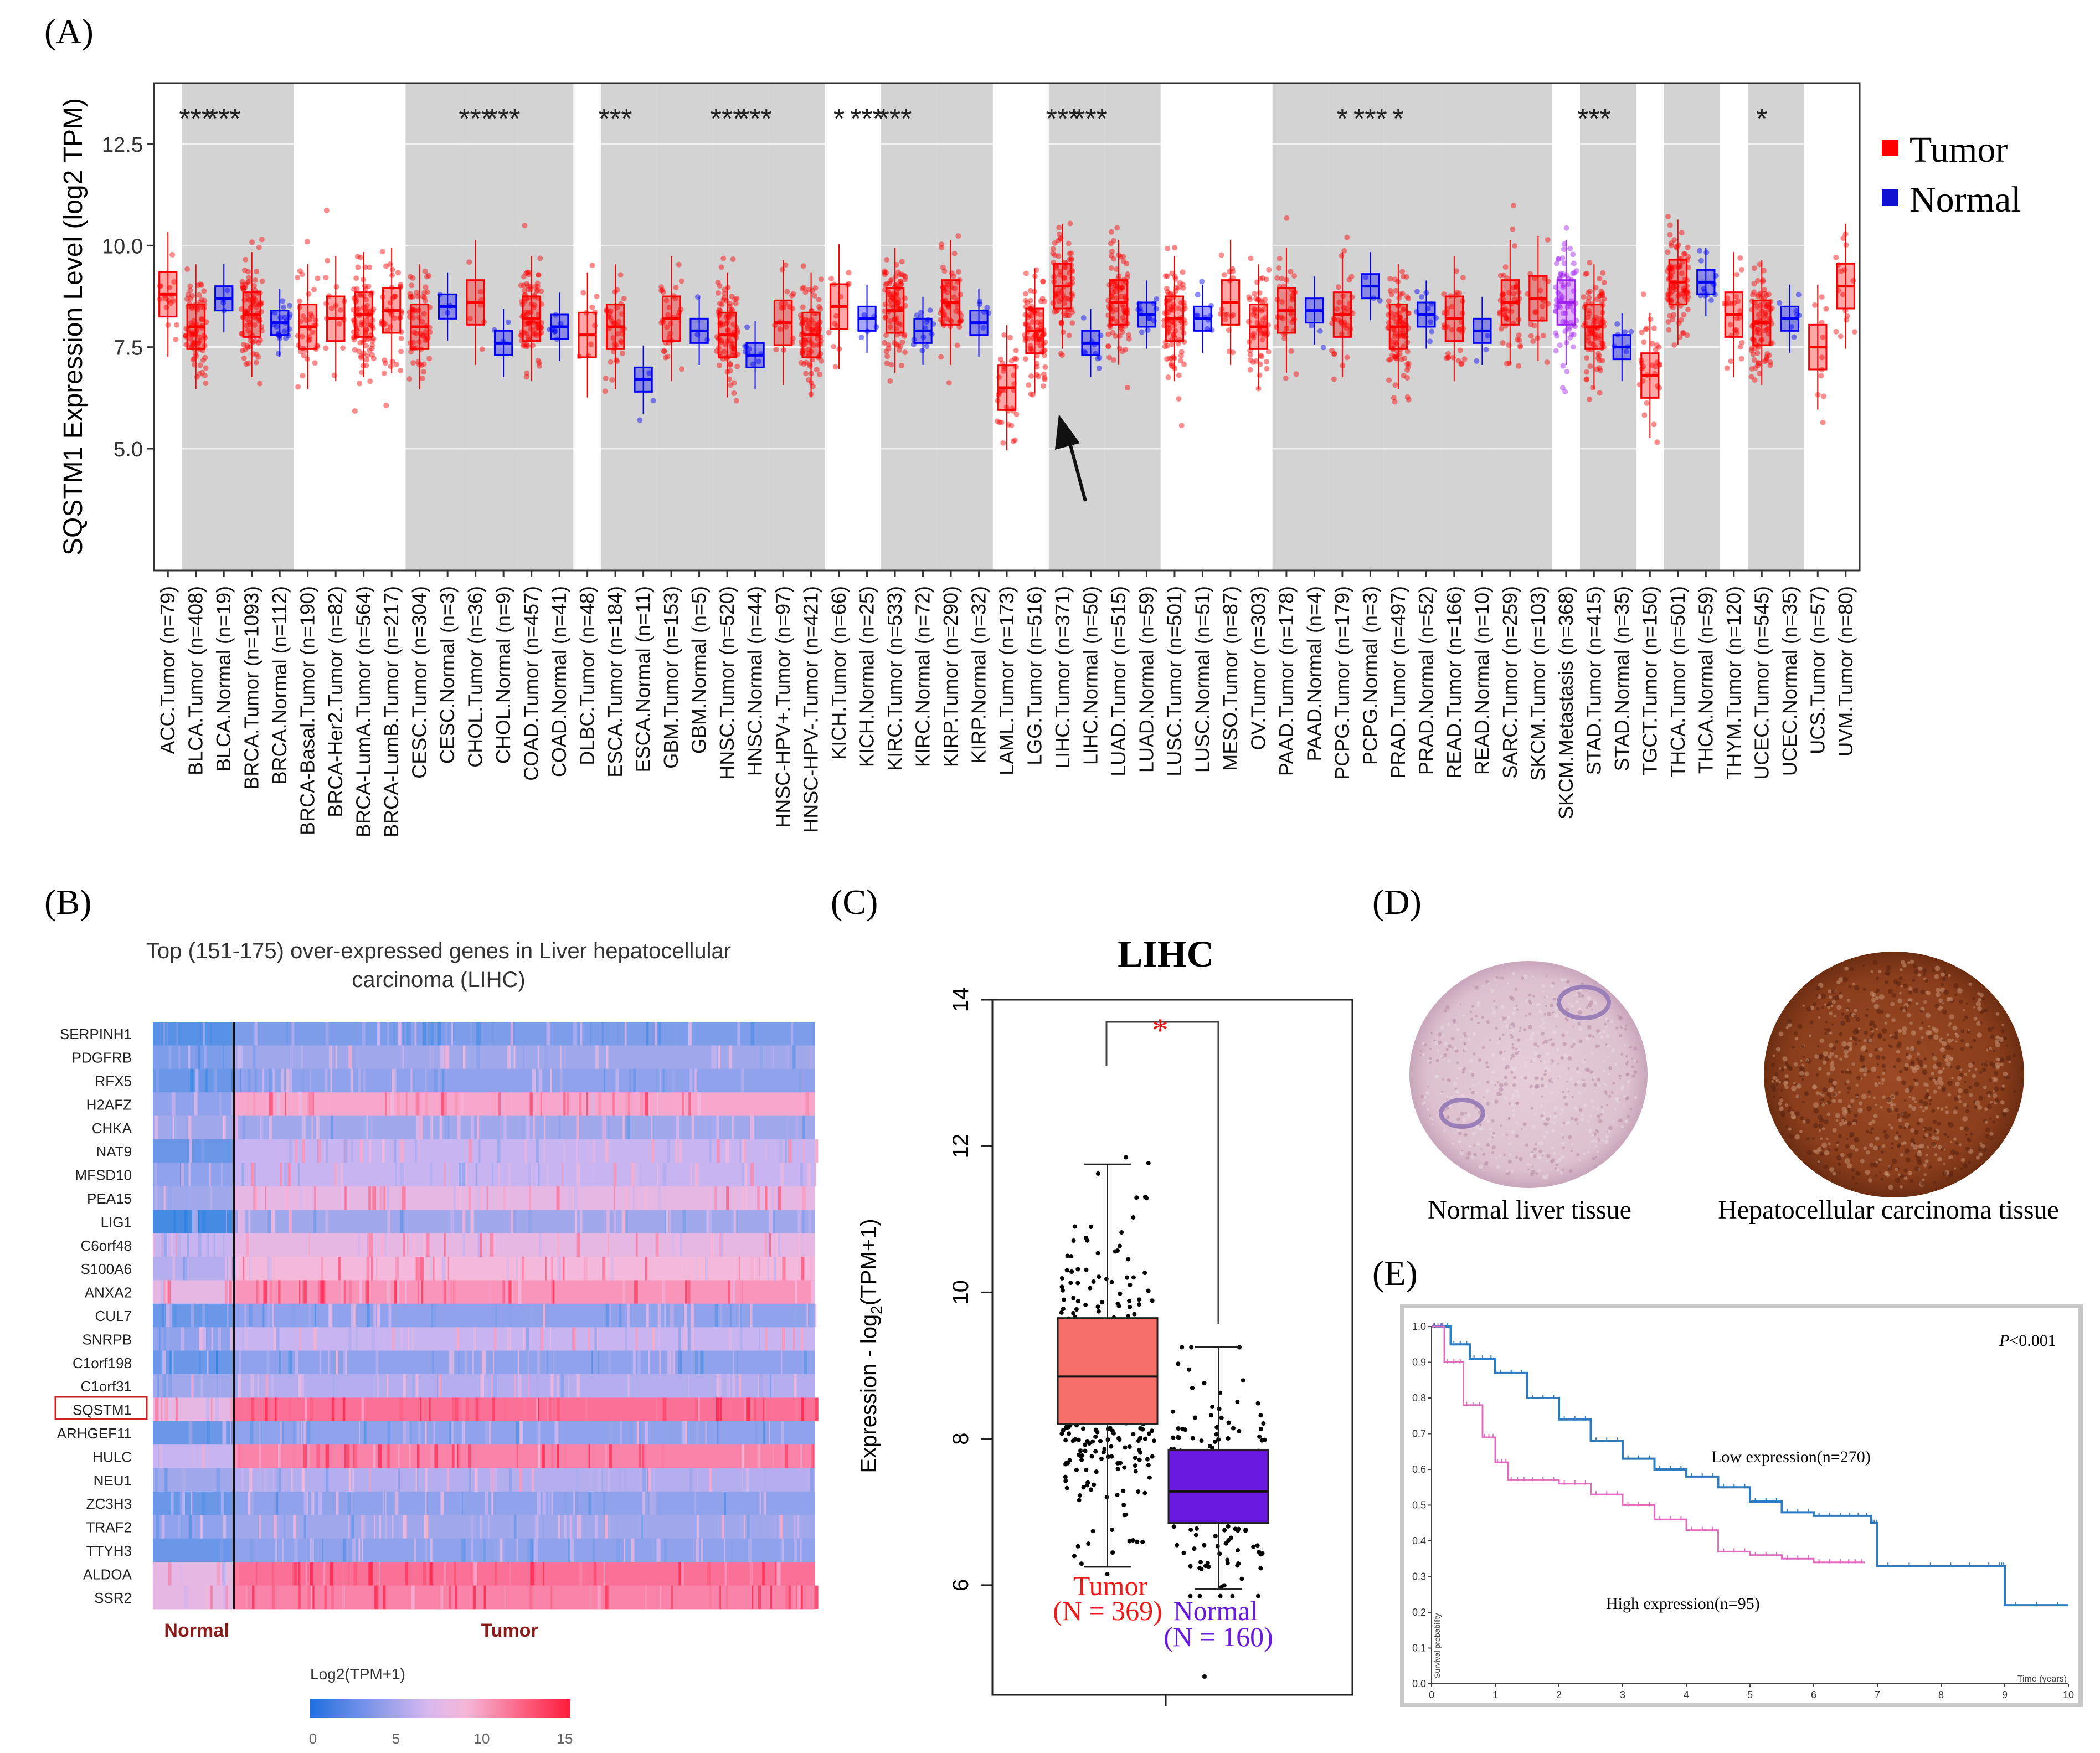  Describe the element at coordinates (531, 683) in the screenshot. I see `x-tick-label: COAD.Tumor (n=457)` at that location.